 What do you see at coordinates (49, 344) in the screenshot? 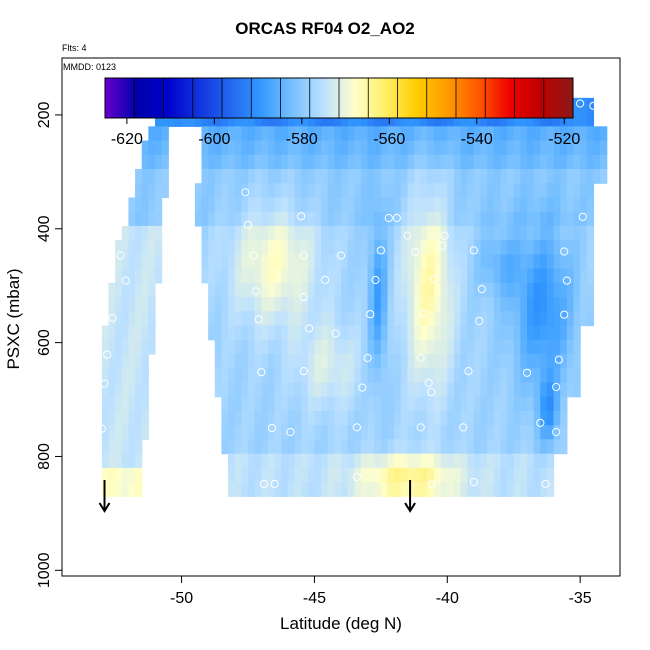
I see `y-axis: 2004006008001000` at bounding box center [49, 344].